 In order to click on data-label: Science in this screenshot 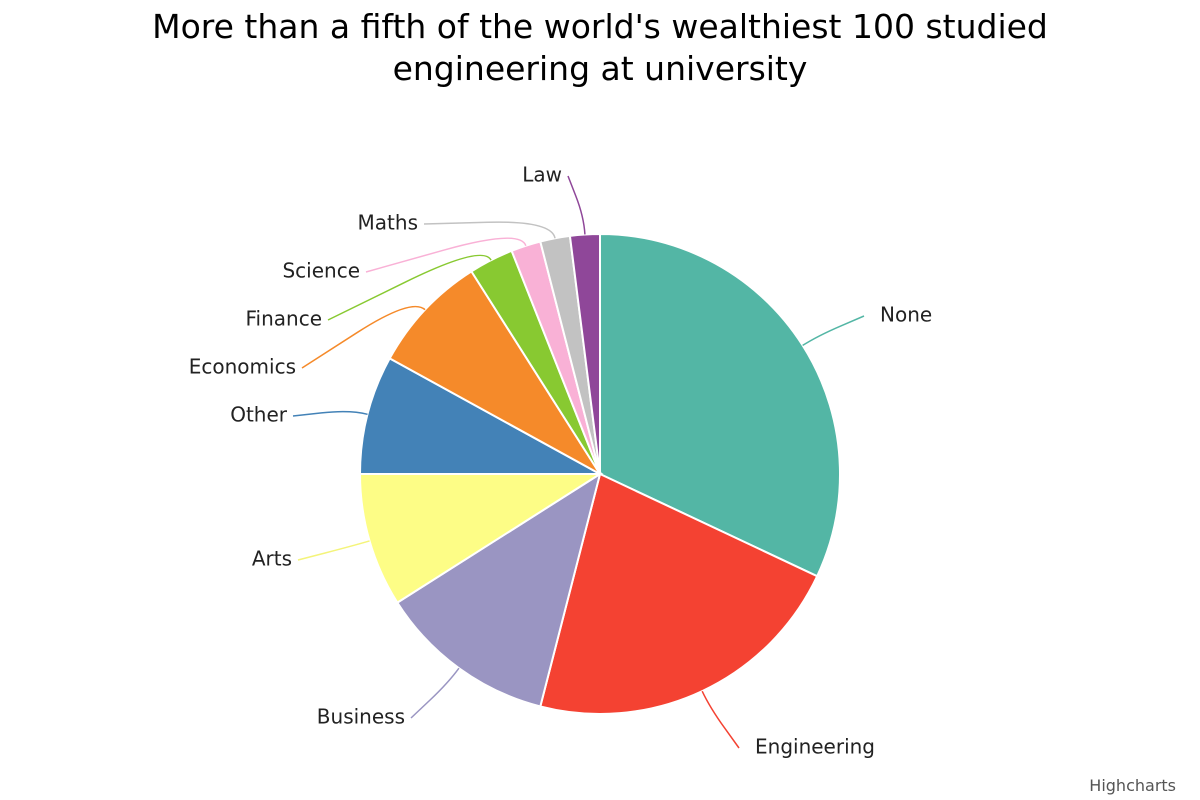, I will do `click(321, 271)`.